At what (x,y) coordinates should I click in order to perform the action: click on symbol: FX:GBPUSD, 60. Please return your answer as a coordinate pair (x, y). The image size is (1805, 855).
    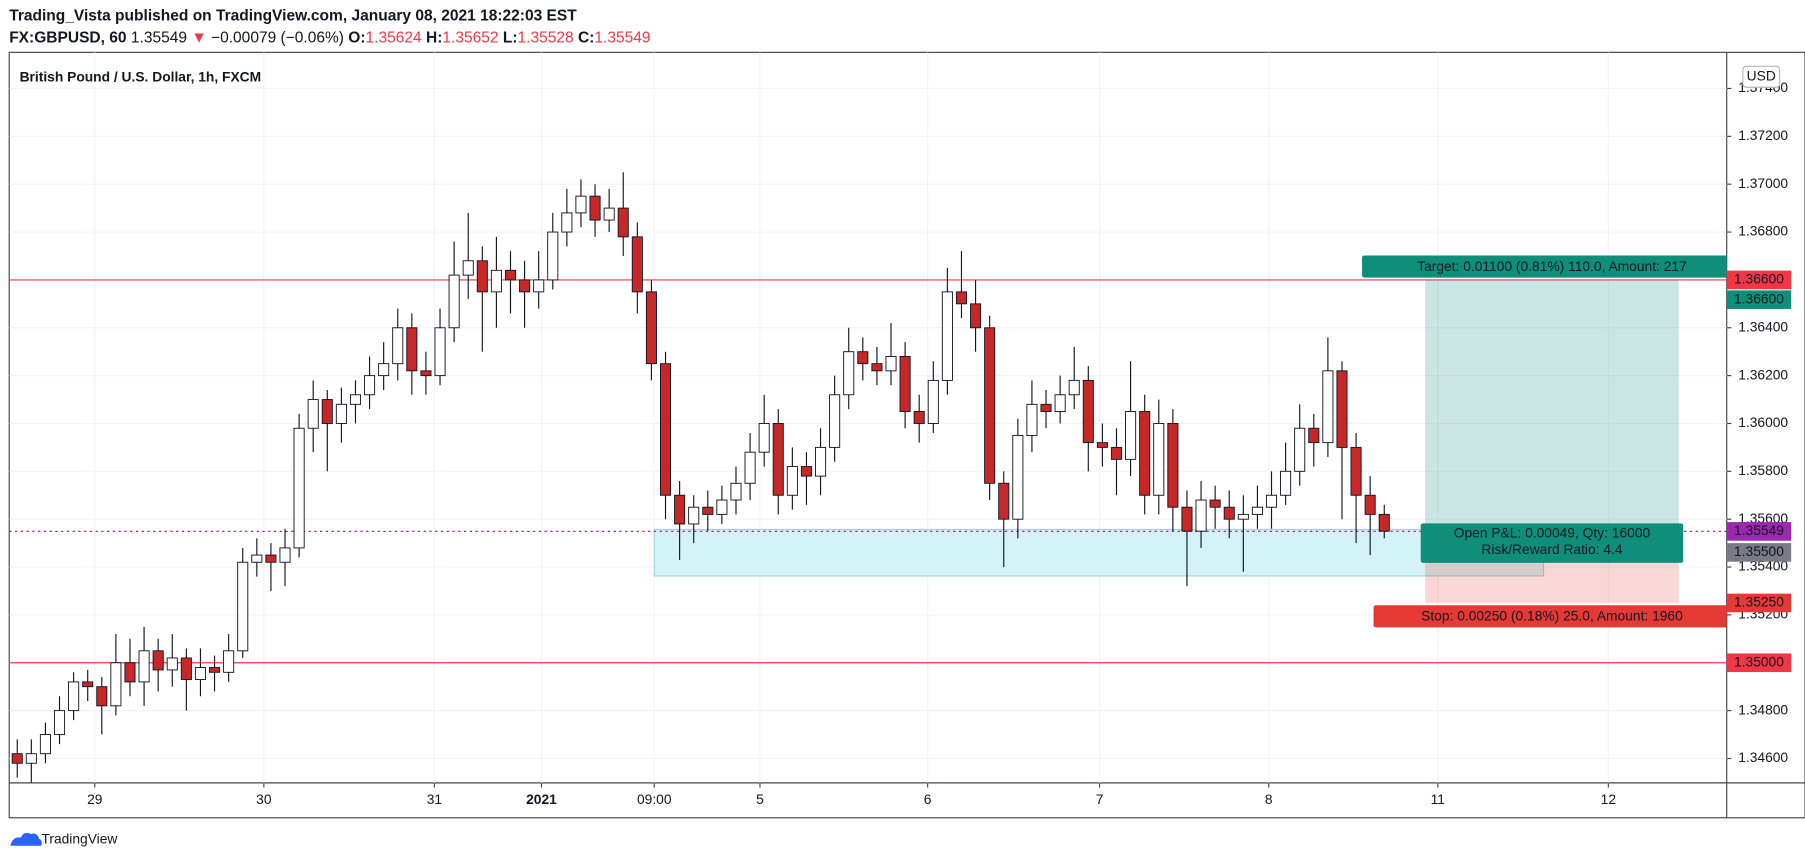
    Looking at the image, I should click on (68, 37).